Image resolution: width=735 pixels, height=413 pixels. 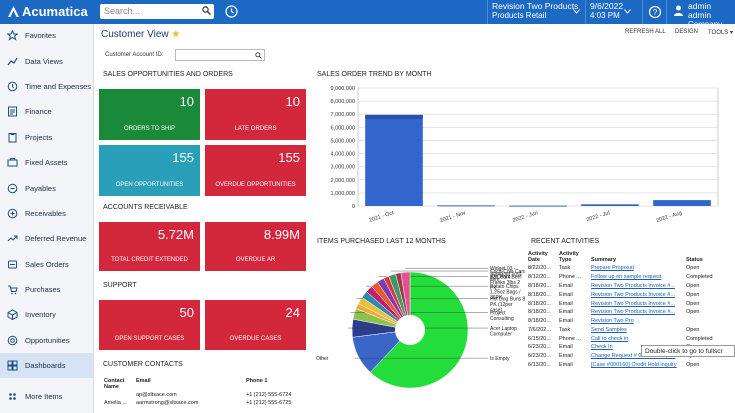 I want to click on total-credit-tile: 5.72M TOTAL CREDIT EXTENDED, so click(x=149, y=246).